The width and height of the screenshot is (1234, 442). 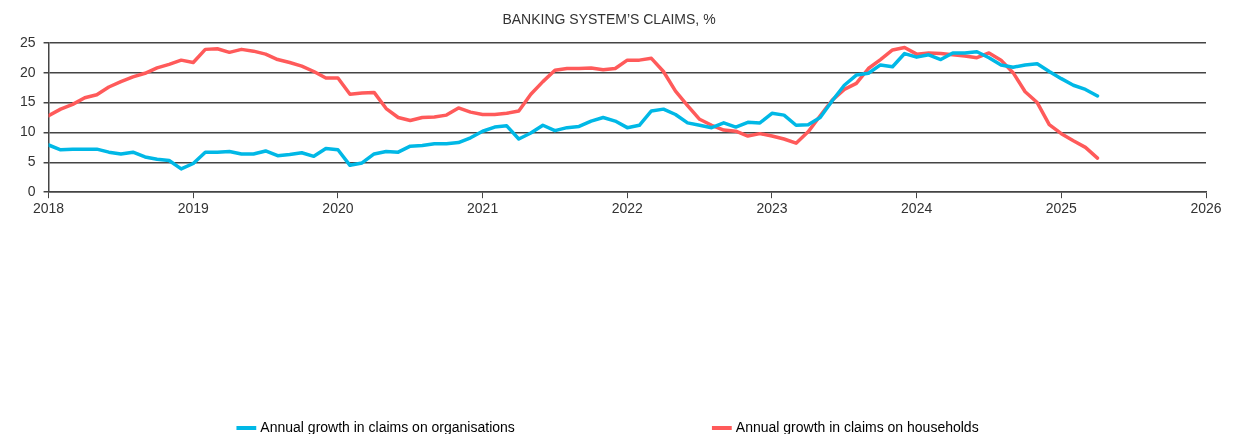 What do you see at coordinates (917, 208) in the screenshot?
I see `x-tick-label: 2024` at bounding box center [917, 208].